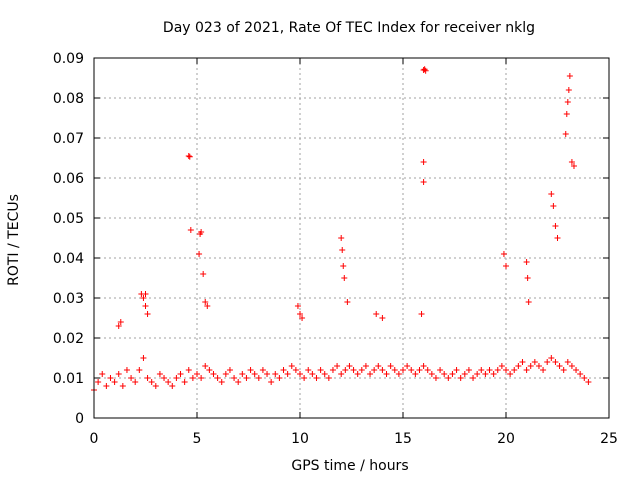 Image resolution: width=640 pixels, height=480 pixels. Describe the element at coordinates (349, 466) in the screenshot. I see `x-axis-label: GPS time / hours` at that location.